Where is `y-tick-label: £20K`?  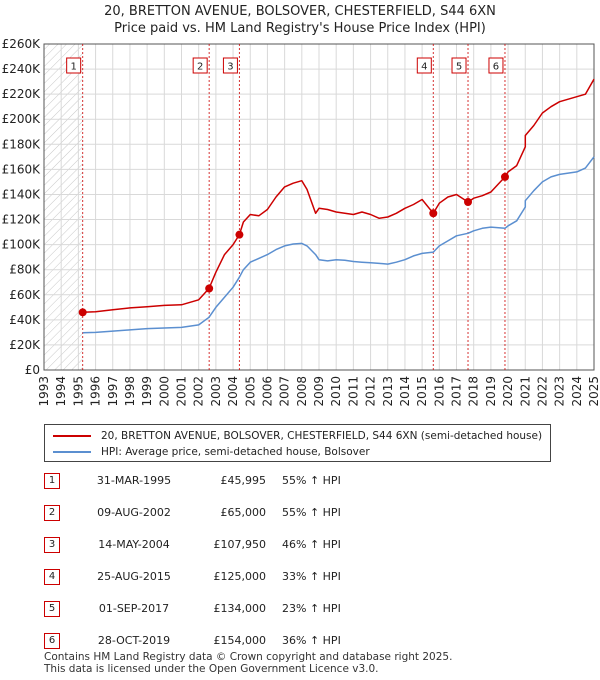 y-tick-label: £20K is located at coordinates (25, 345).